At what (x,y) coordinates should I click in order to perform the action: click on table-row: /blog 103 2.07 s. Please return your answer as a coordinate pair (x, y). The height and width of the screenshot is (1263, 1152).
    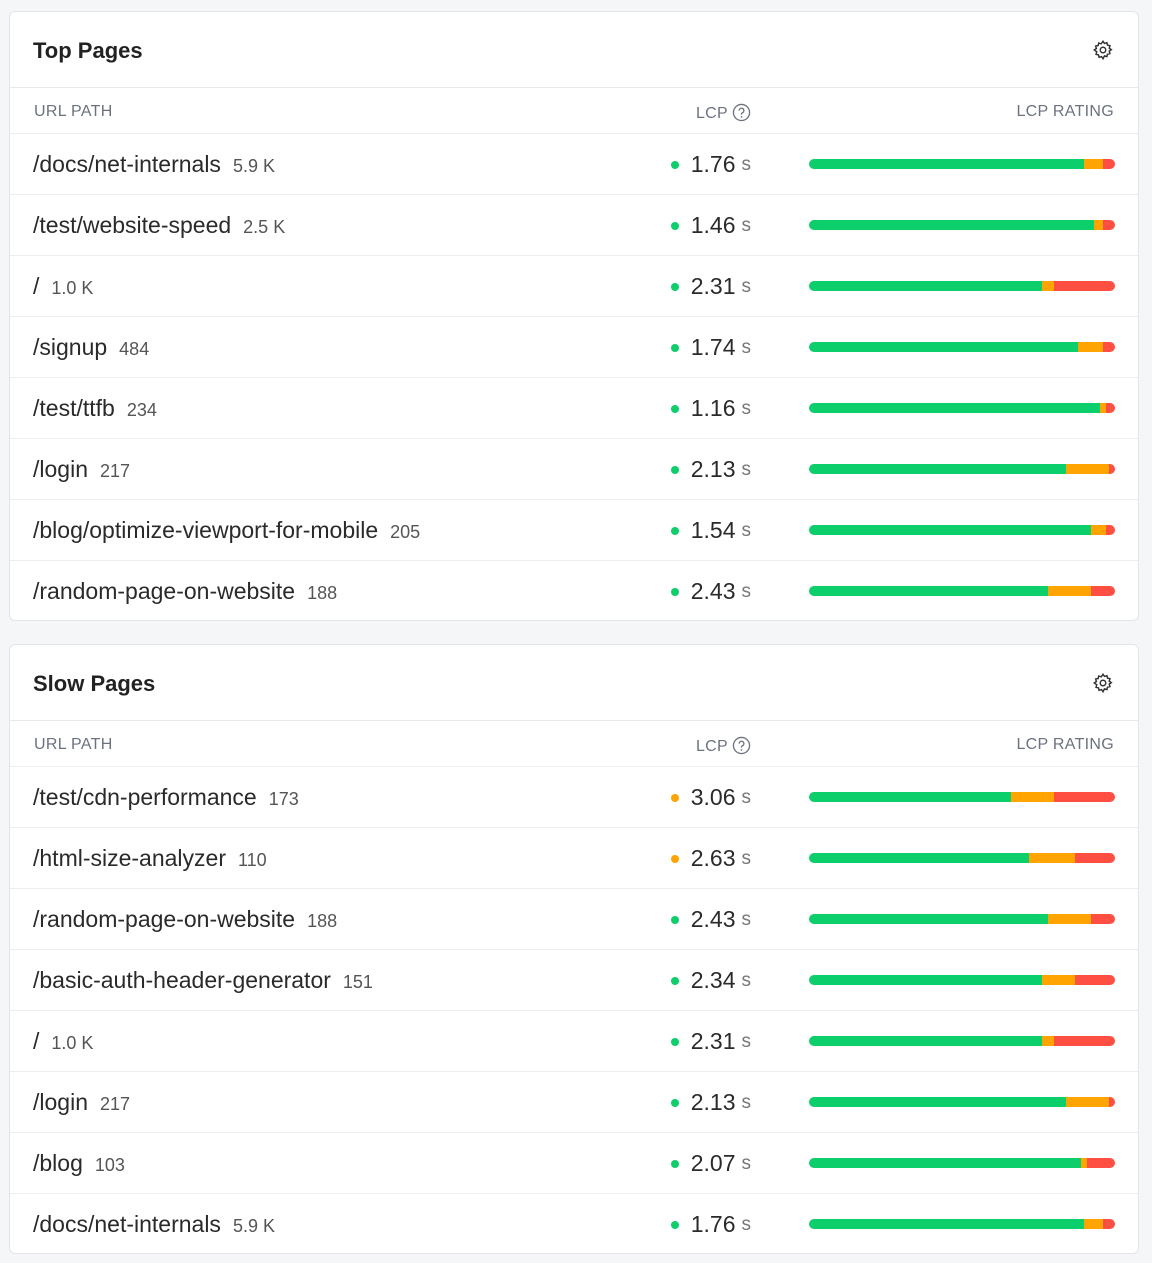
    Looking at the image, I should click on (574, 1162).